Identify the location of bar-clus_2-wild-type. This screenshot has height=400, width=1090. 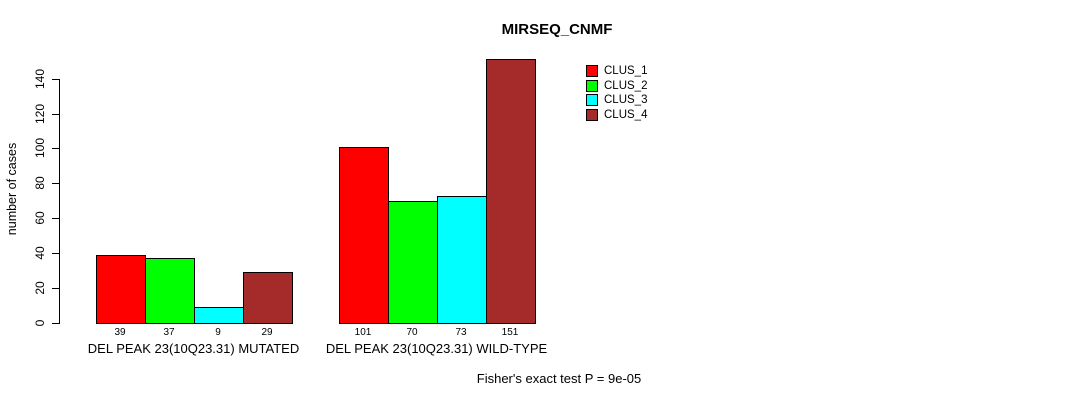
(412, 262).